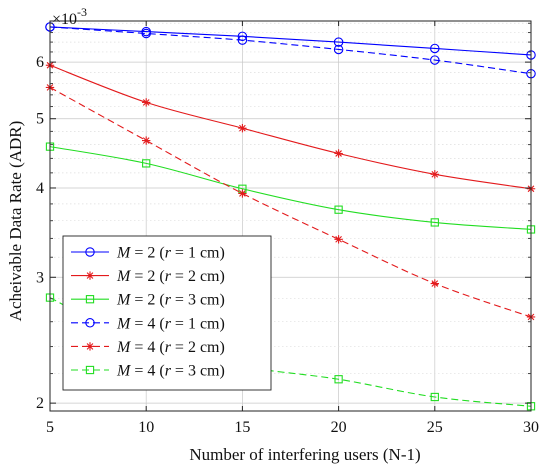 The image size is (550, 473). I want to click on legend-label: M = 4 (r = 3 cm), so click(170, 371).